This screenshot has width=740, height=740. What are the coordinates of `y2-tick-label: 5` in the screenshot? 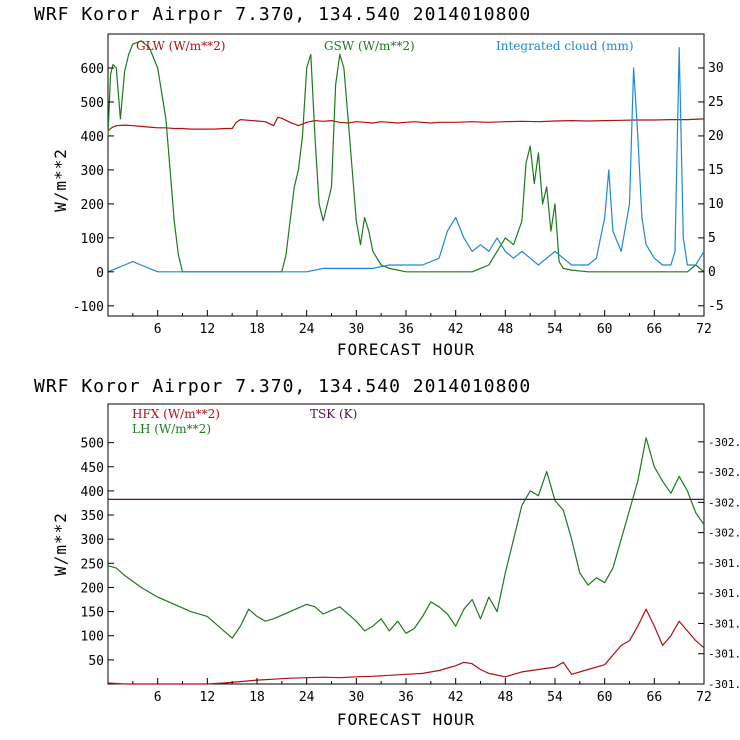 It's located at (712, 238).